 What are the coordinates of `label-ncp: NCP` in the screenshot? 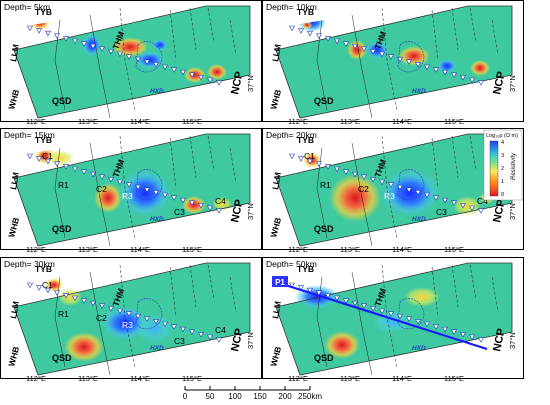 It's located at (237, 210).